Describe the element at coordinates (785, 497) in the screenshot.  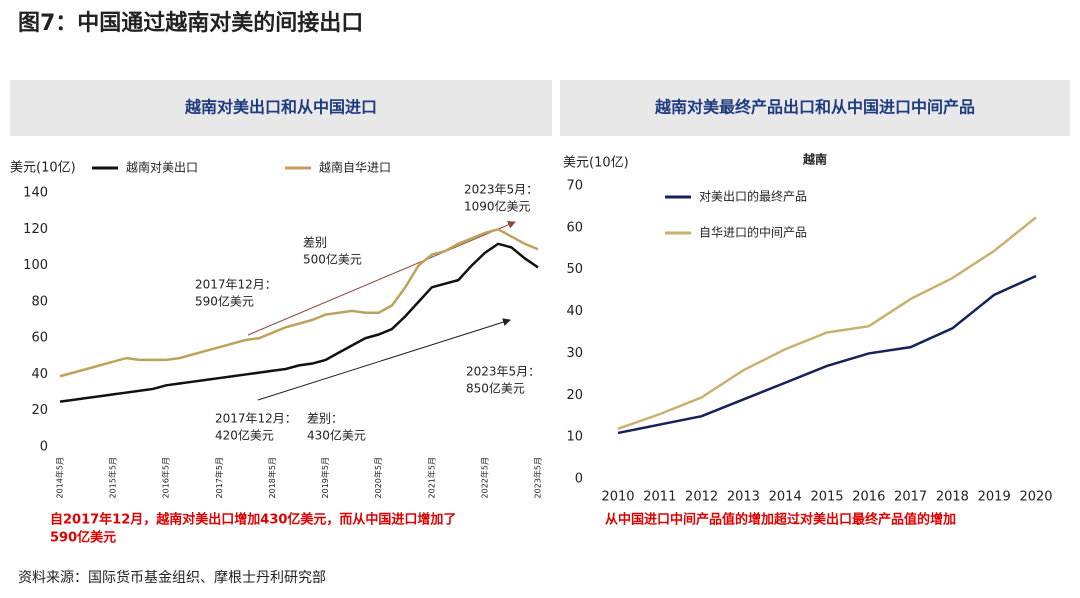
I see `x-tick-label: 2014` at that location.